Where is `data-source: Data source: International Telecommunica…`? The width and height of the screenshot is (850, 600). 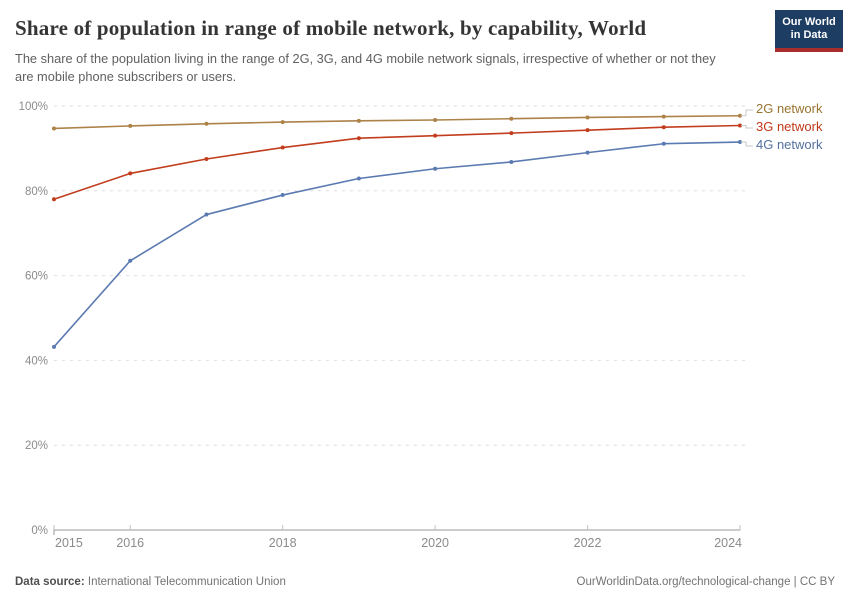
data-source: Data source: International Telecommunica… is located at coordinates (150, 582).